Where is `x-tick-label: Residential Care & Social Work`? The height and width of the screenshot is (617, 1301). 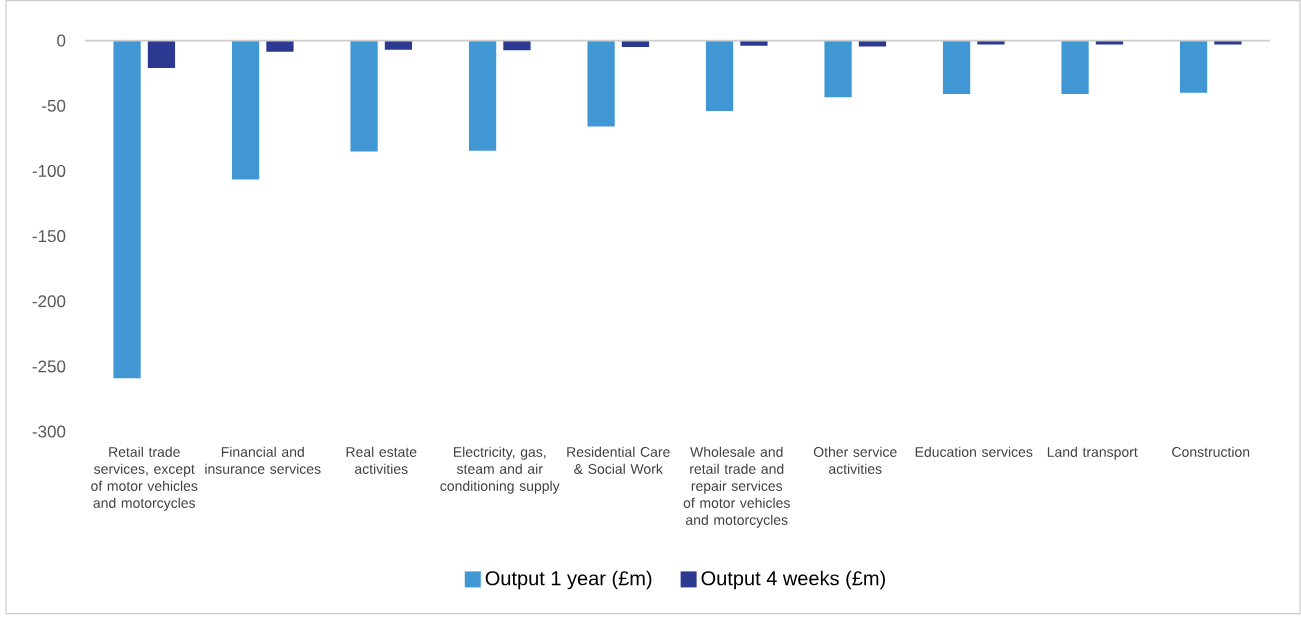 x-tick-label: Residential Care & Social Work is located at coordinates (618, 460).